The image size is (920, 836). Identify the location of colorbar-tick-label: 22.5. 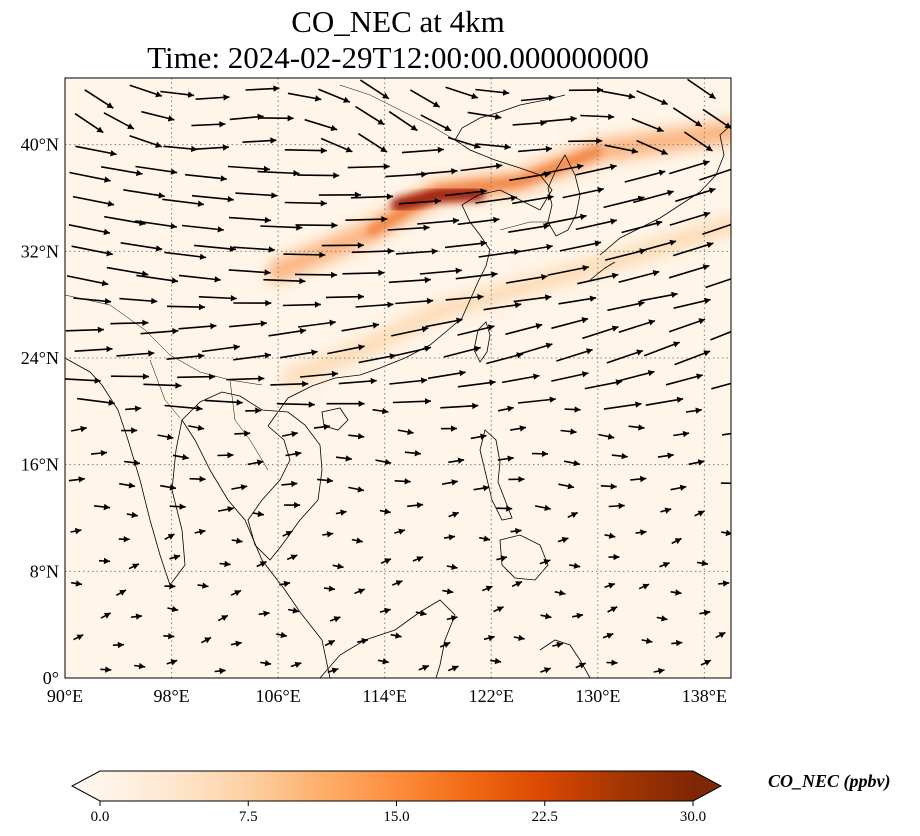
(545, 817).